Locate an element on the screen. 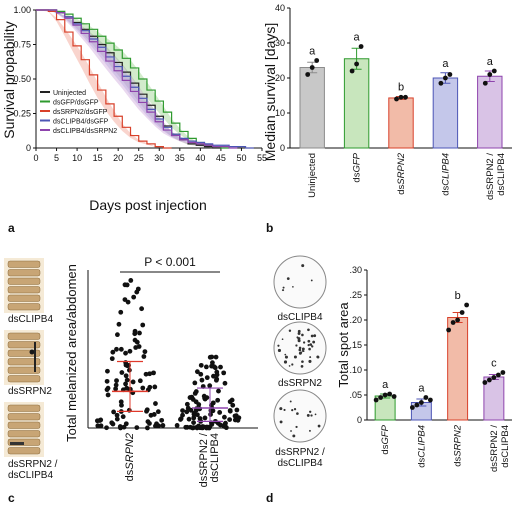 The height and width of the screenshot is (507, 520). panel-a-x-tick-label: 5 is located at coordinates (56, 158).